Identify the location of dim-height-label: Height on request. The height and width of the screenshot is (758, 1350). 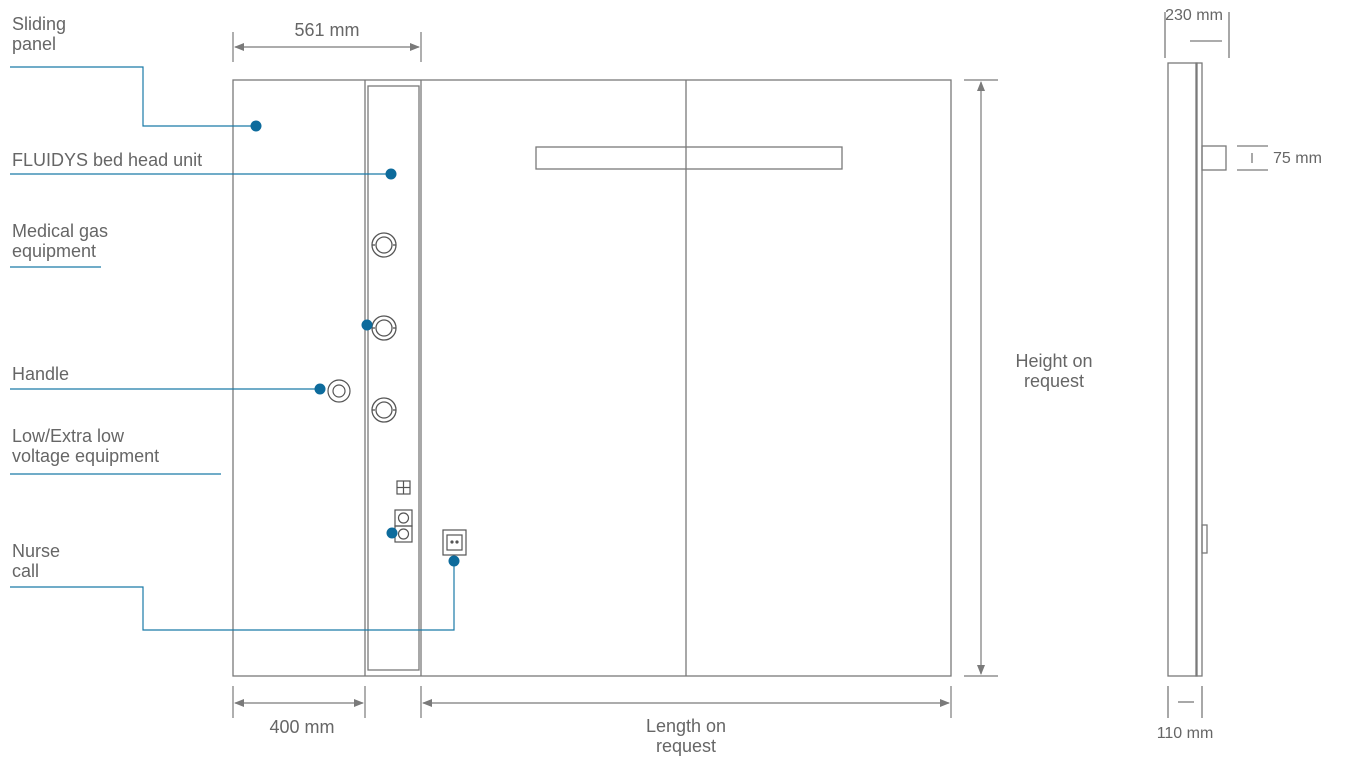
(1054, 371).